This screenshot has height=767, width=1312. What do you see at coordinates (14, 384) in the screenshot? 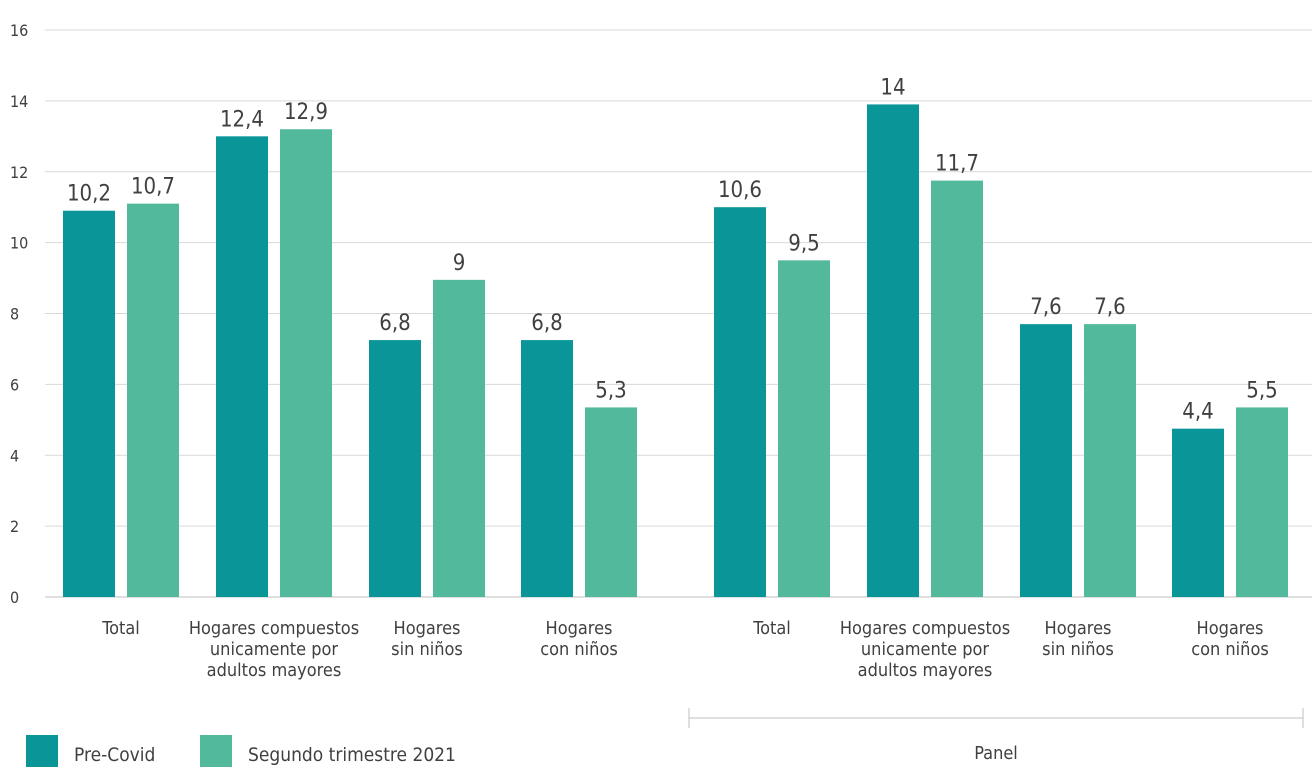
I see `y-tick-label: 6` at bounding box center [14, 384].